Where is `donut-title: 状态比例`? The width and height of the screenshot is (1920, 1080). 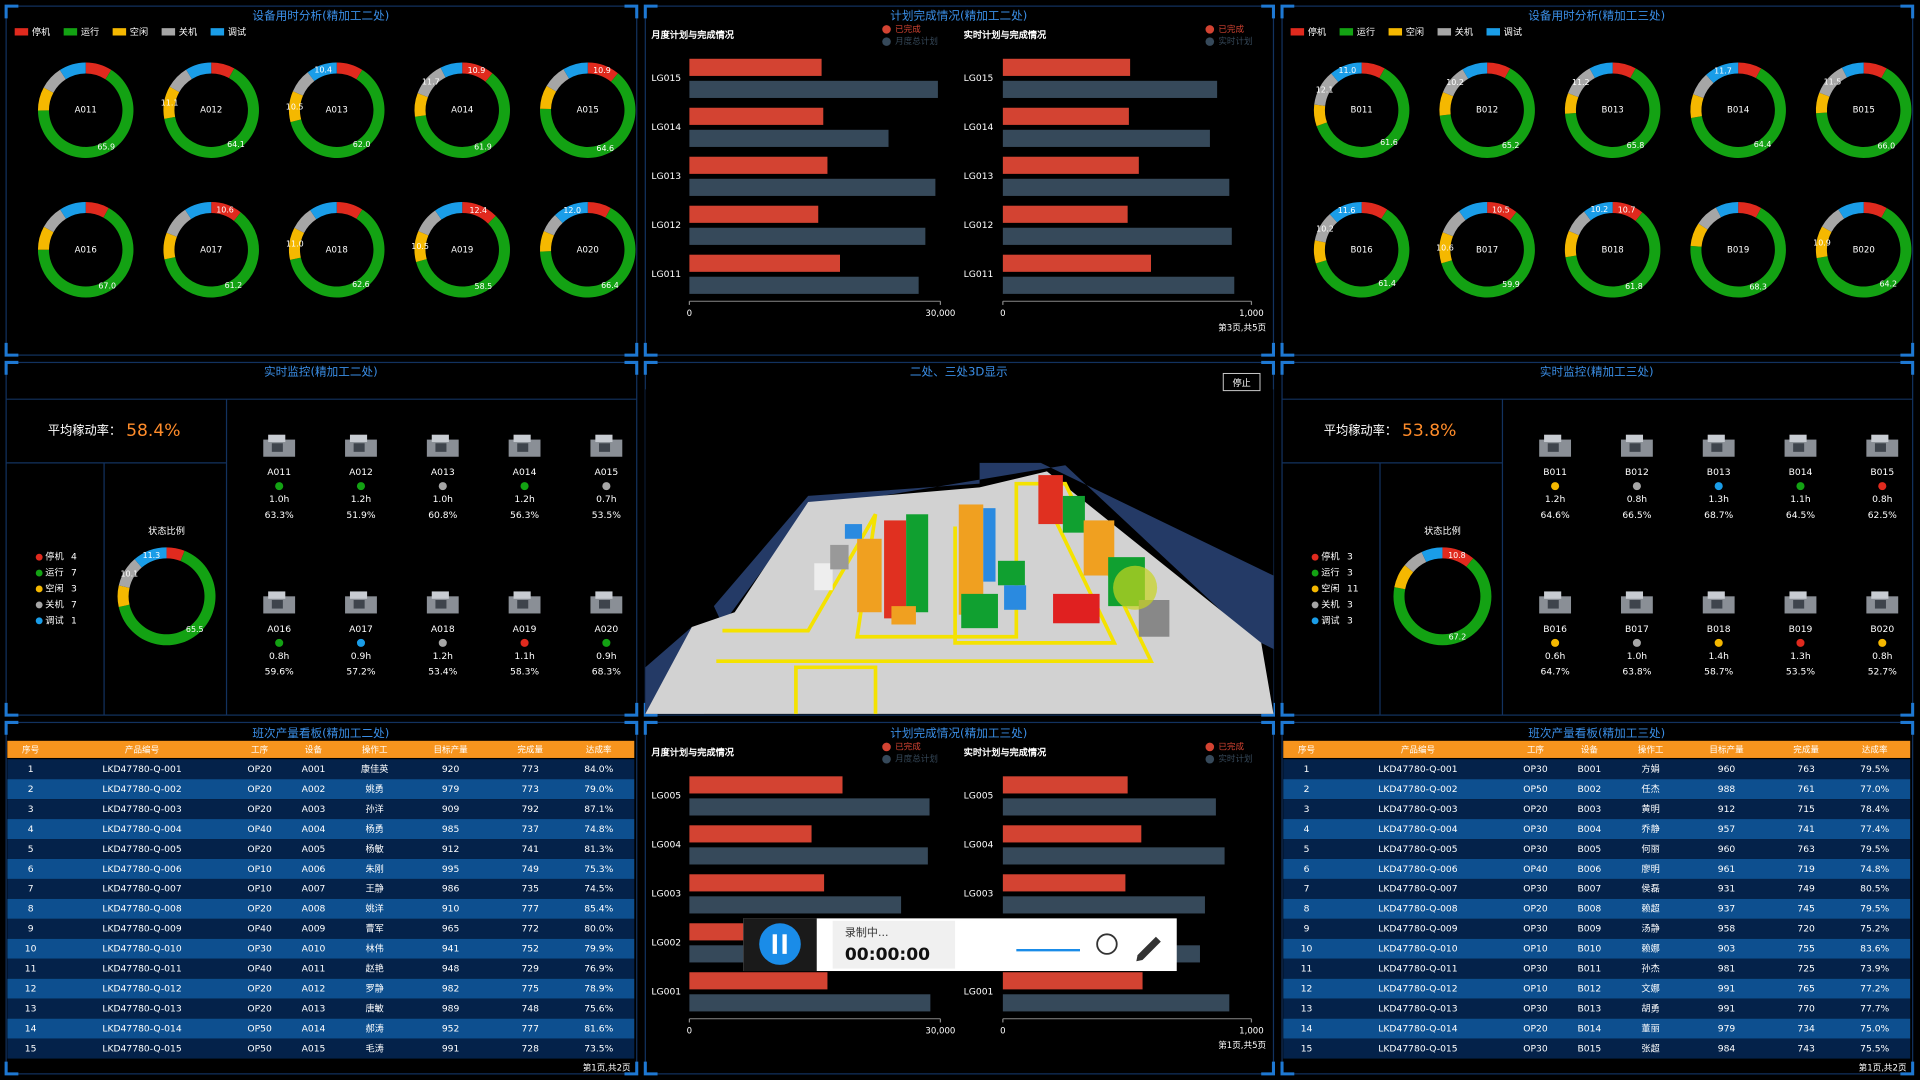
donut-title: 状态比例 is located at coordinates (166, 531).